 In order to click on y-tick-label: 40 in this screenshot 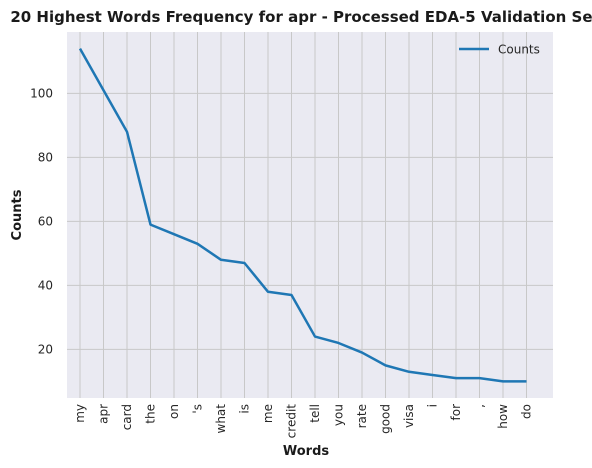, I will do `click(45, 285)`.